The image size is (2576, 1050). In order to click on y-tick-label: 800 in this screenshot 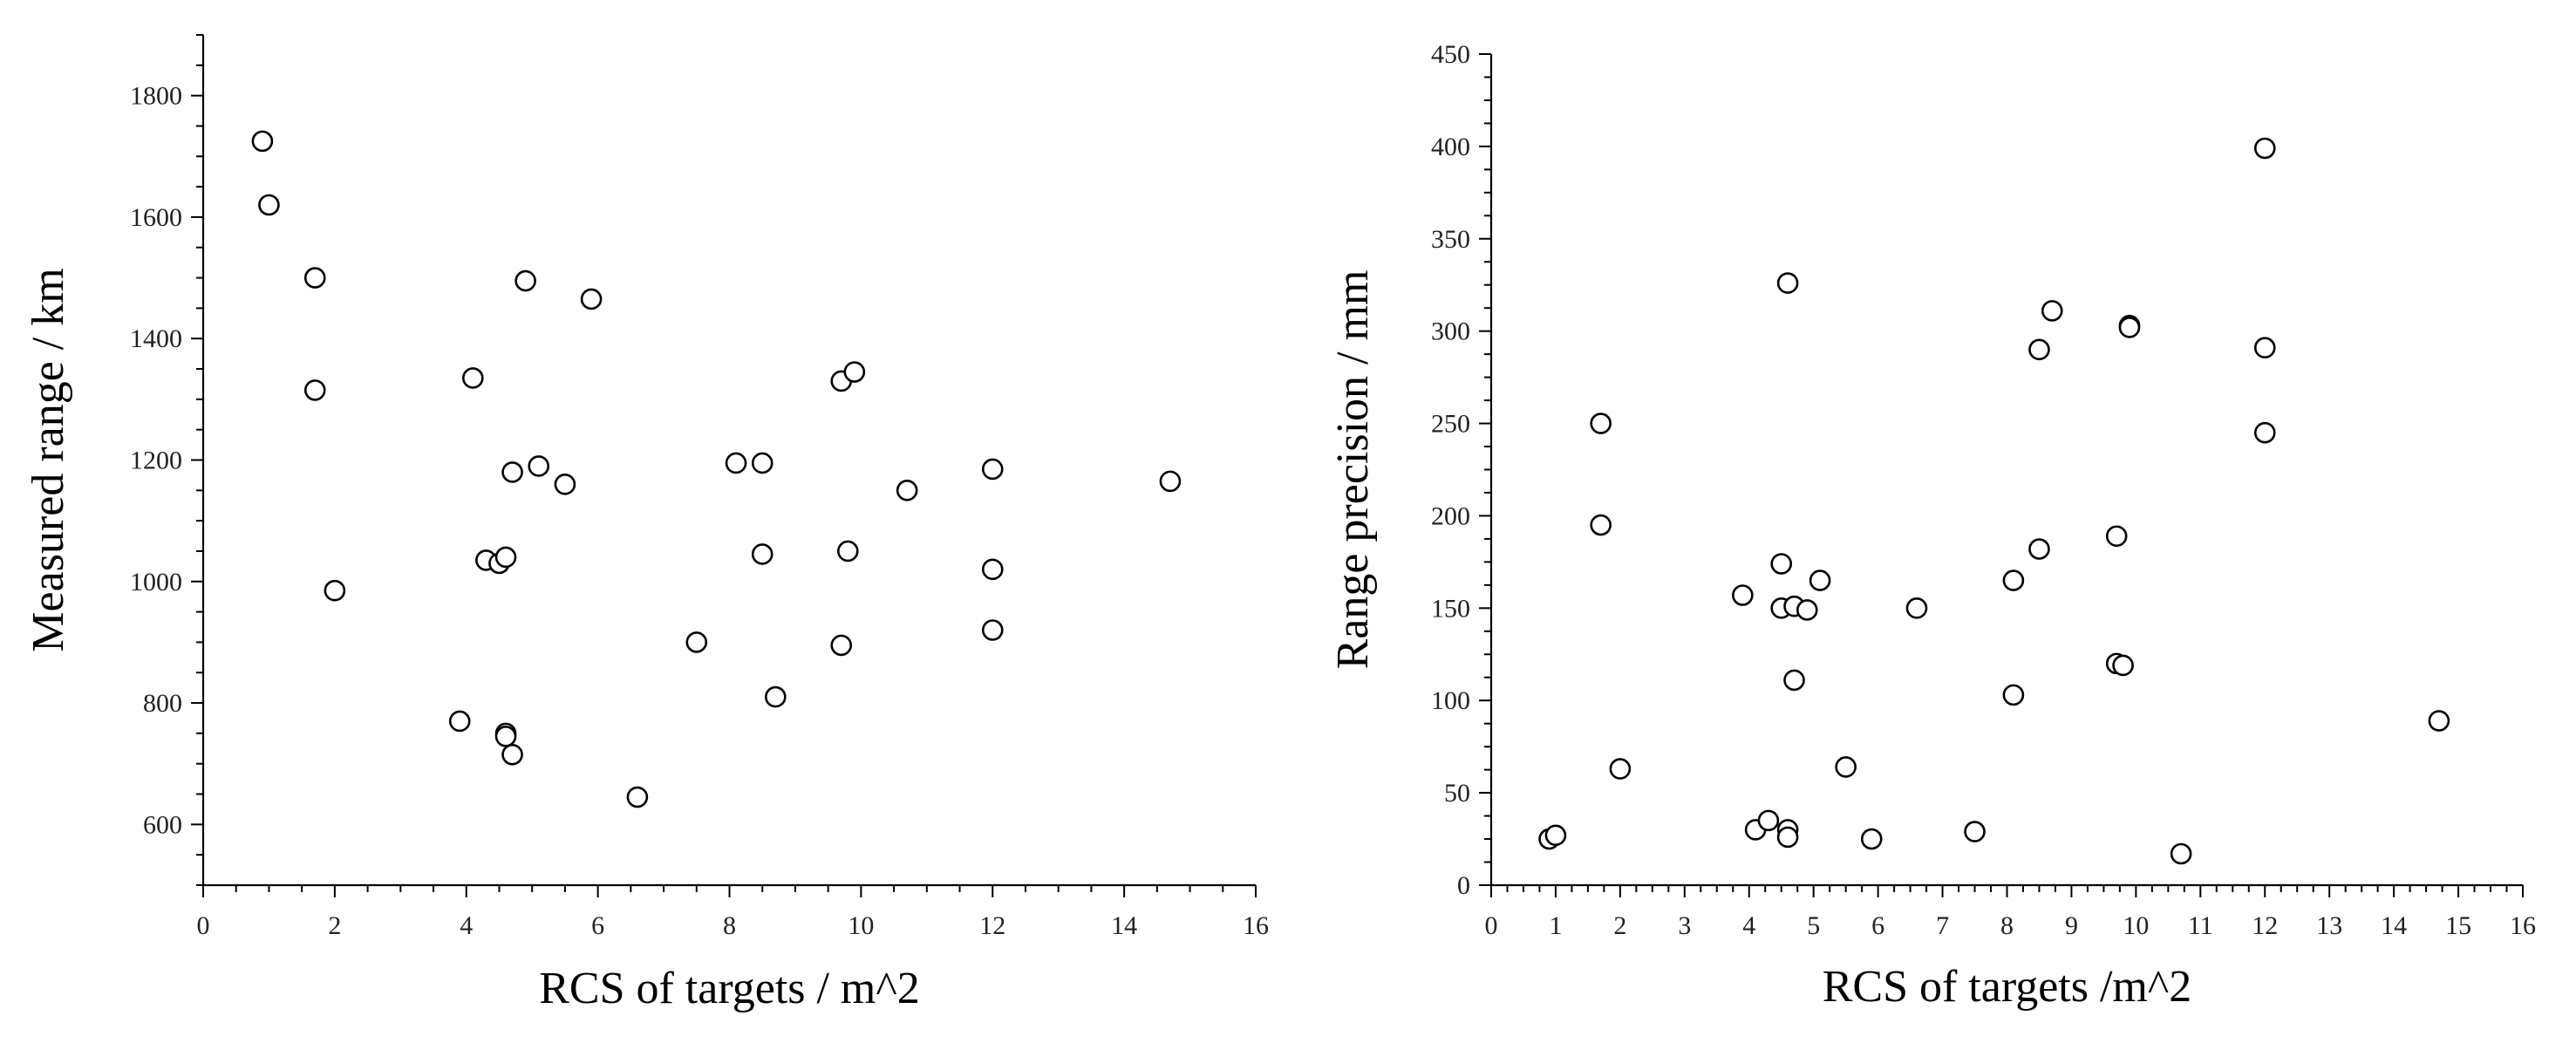, I will do `click(162, 703)`.